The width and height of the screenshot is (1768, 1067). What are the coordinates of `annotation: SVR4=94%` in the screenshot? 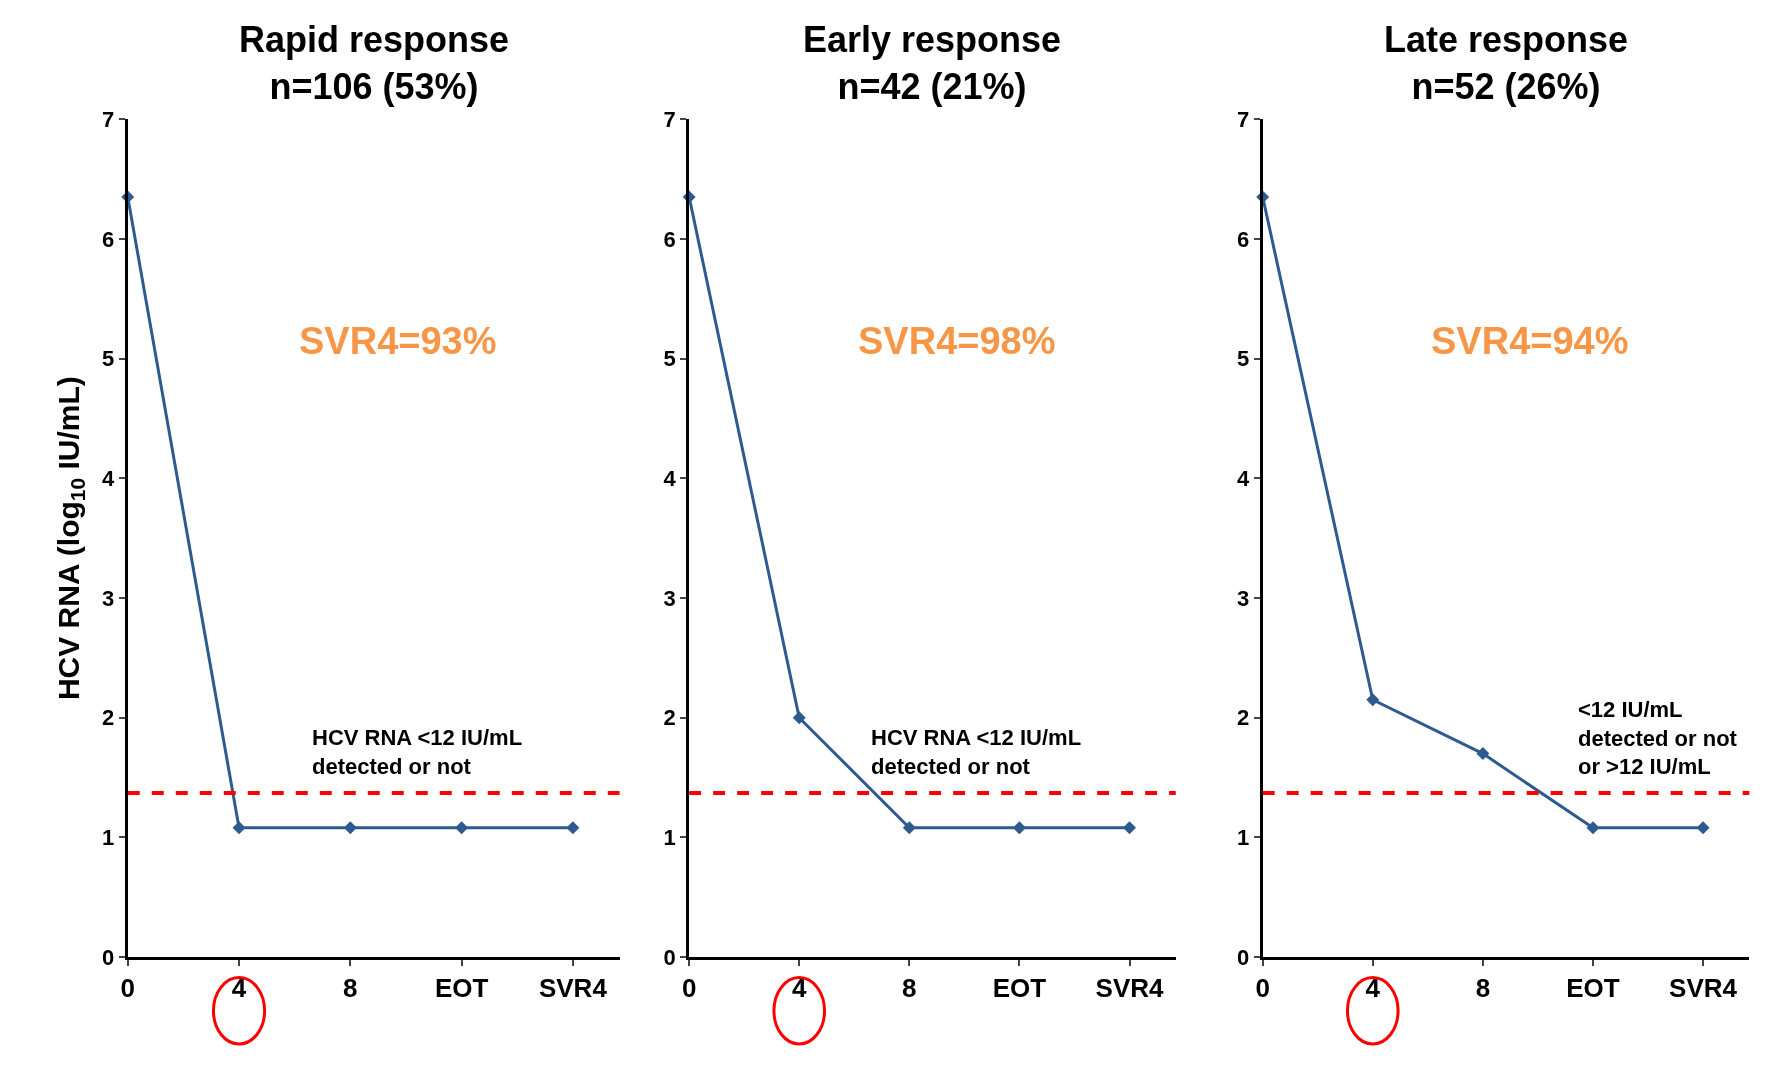 It's located at (1530, 341).